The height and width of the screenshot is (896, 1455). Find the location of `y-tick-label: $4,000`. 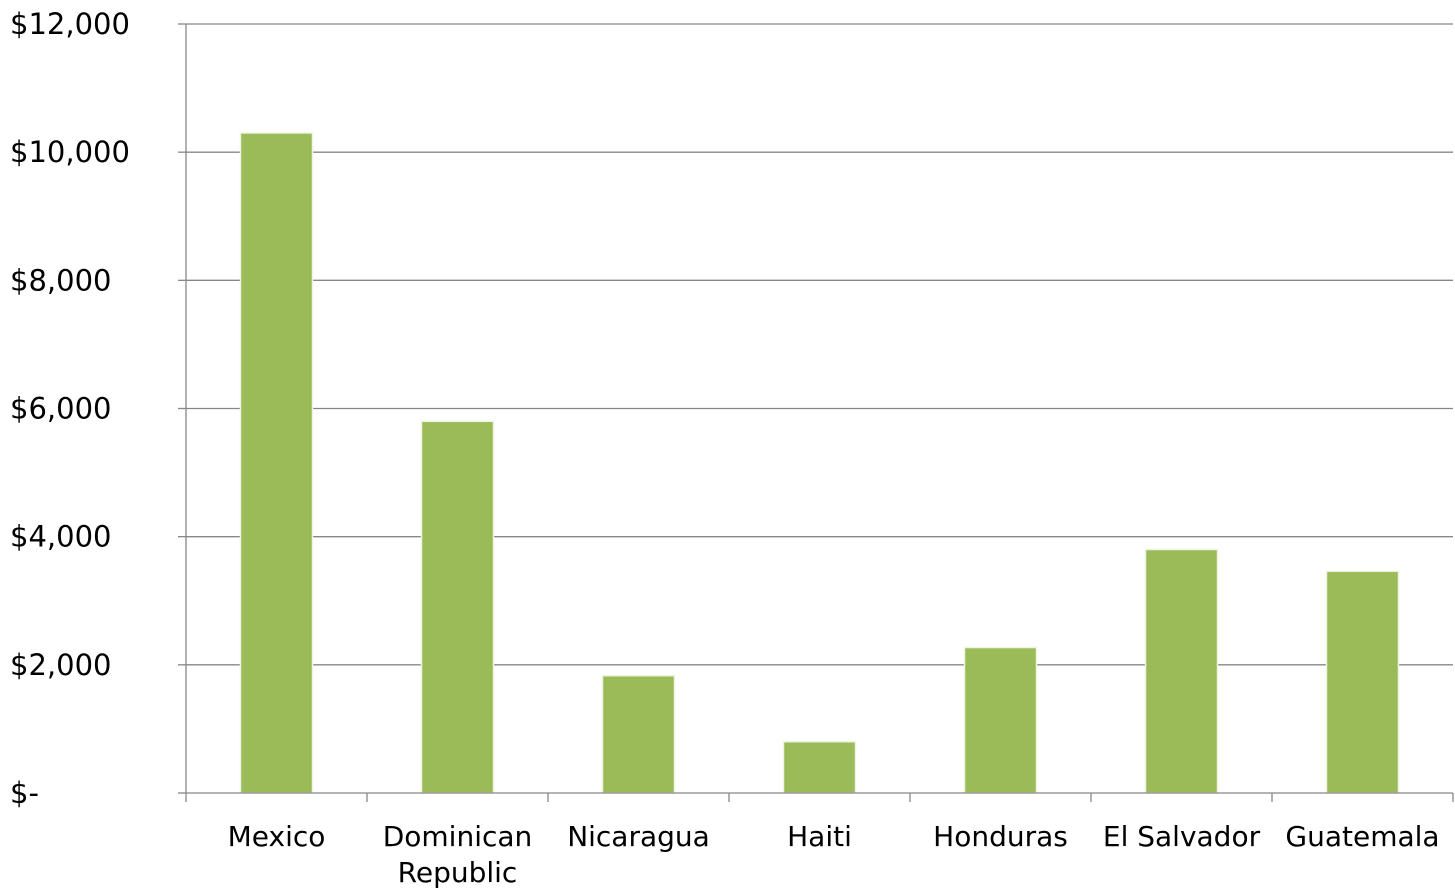

y-tick-label: $4,000 is located at coordinates (60, 537).